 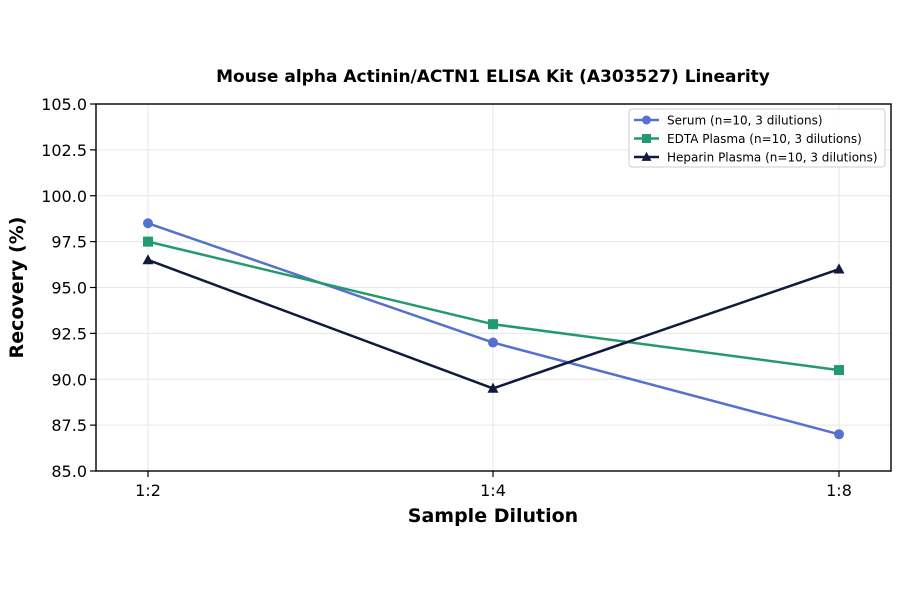 What do you see at coordinates (69, 471) in the screenshot?
I see `y-tick-label: 85.0` at bounding box center [69, 471].